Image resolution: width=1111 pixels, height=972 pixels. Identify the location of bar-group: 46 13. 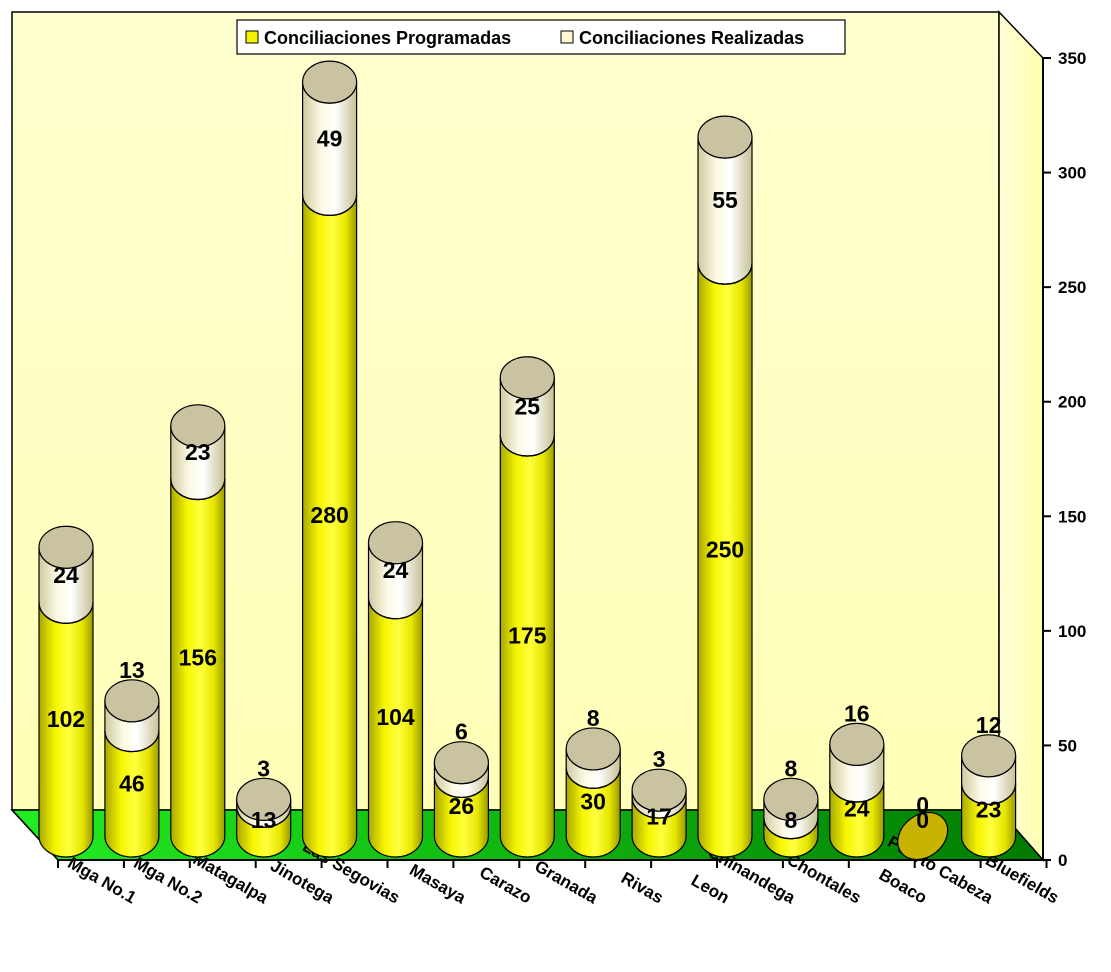
(132, 757).